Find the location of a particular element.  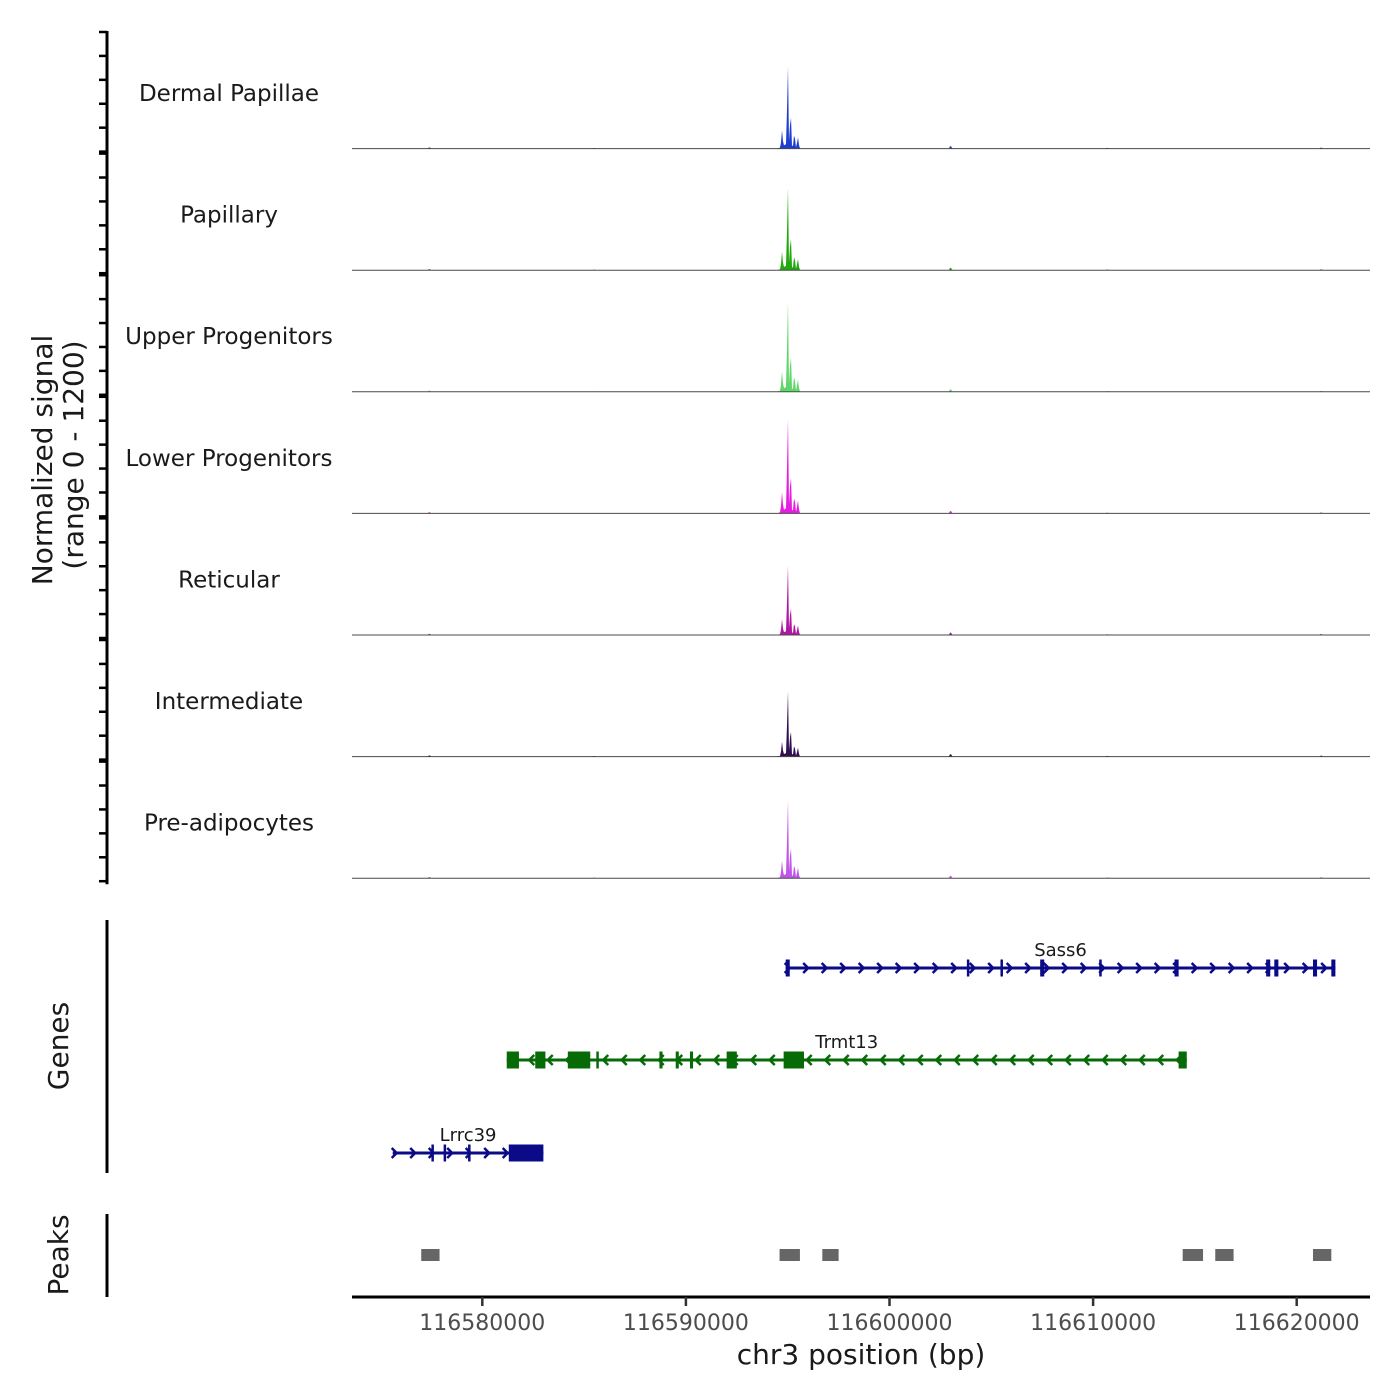

track-label: Pre-adipocytes is located at coordinates (229, 824).